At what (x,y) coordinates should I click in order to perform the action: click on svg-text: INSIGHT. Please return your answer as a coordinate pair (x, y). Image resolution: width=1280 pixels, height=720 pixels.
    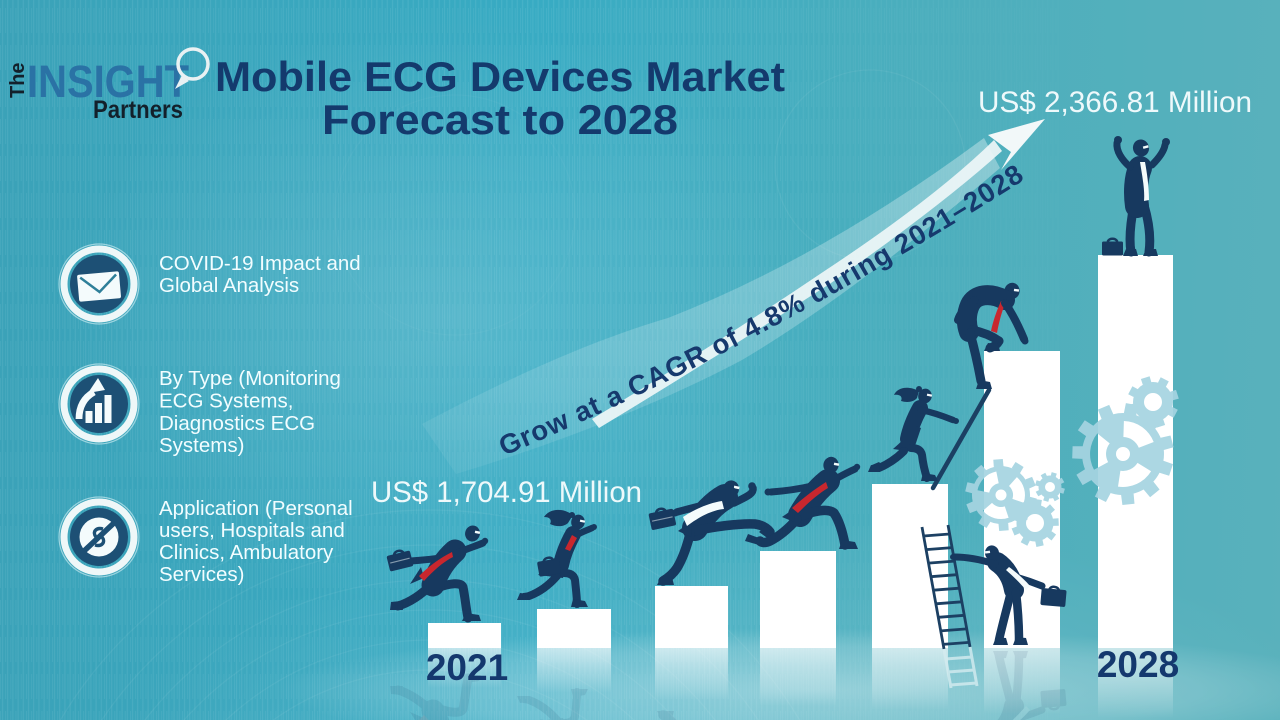
    Looking at the image, I should click on (108, 81).